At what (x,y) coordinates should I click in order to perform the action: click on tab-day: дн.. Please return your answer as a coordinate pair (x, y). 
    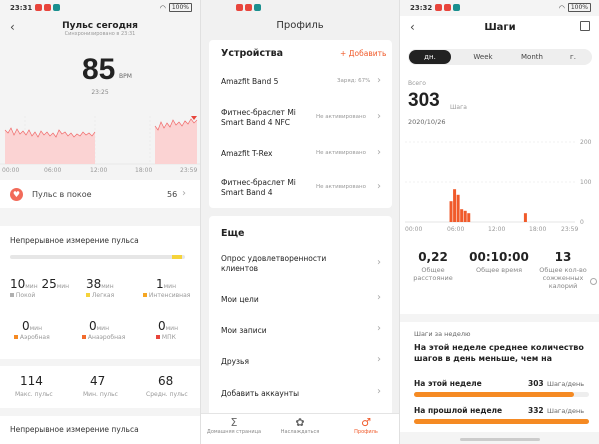
    Looking at the image, I should click on (430, 57).